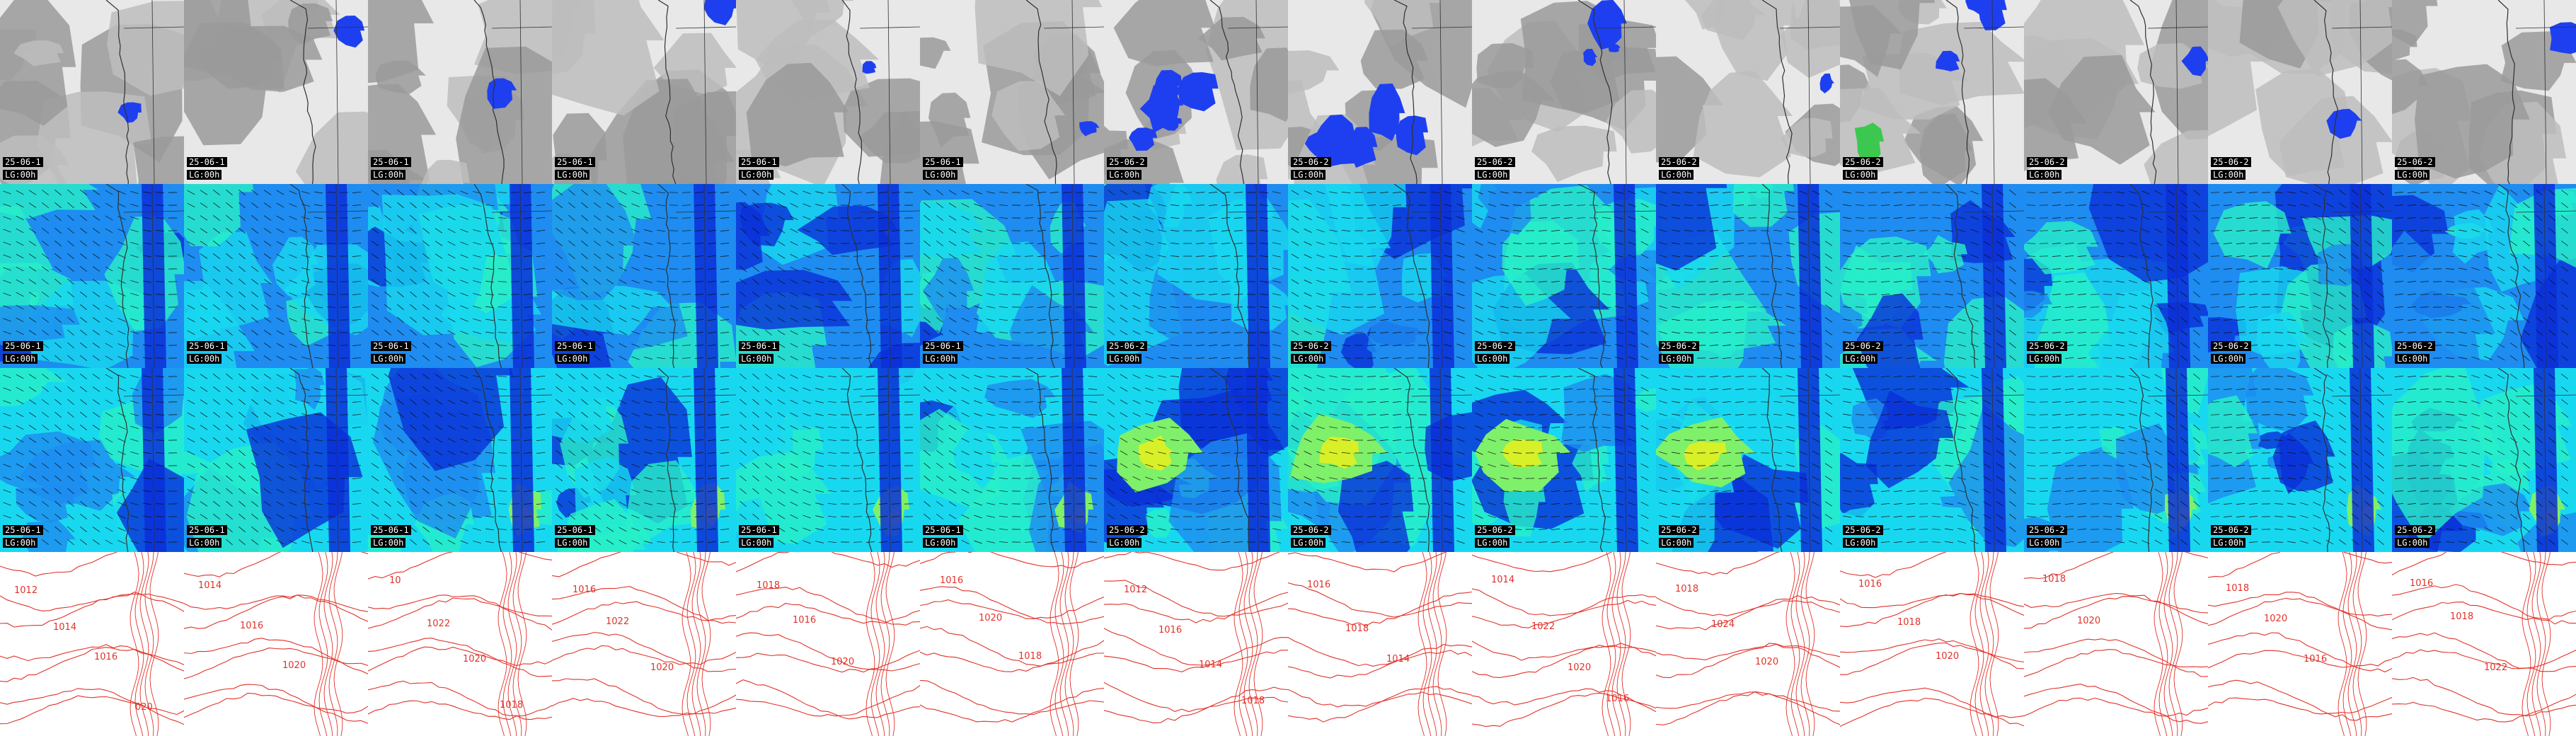 This screenshot has height=736, width=2576. I want to click on pressure-panel: 1018 1020 1016, so click(2300, 644).